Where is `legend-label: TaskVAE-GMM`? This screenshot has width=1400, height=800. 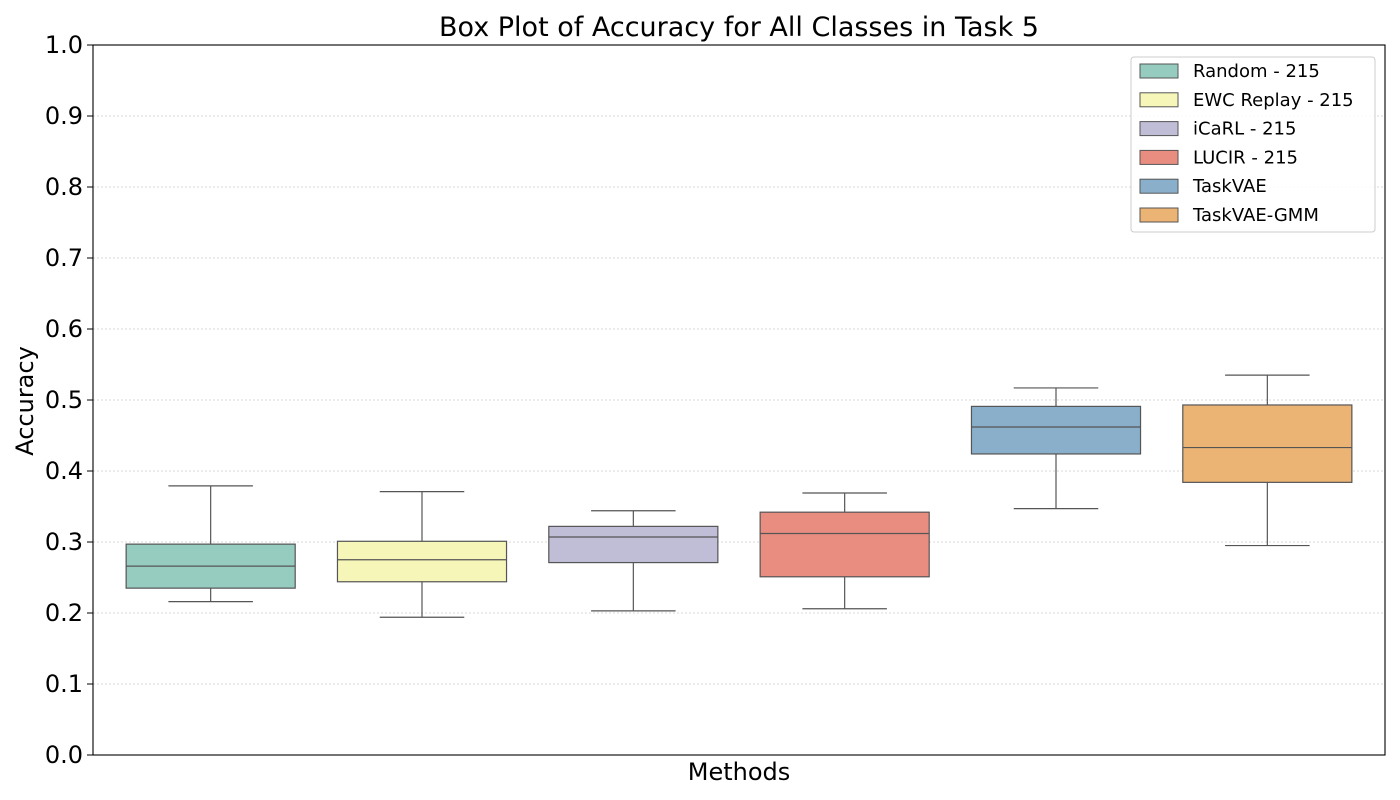
legend-label: TaskVAE-GMM is located at coordinates (1255, 215).